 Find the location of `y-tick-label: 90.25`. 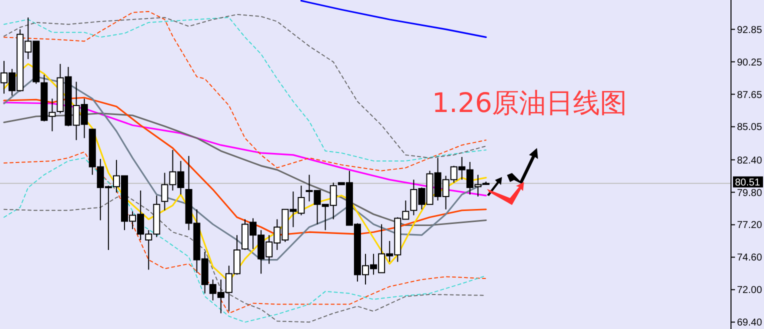

y-tick-label: 90.25 is located at coordinates (749, 62).